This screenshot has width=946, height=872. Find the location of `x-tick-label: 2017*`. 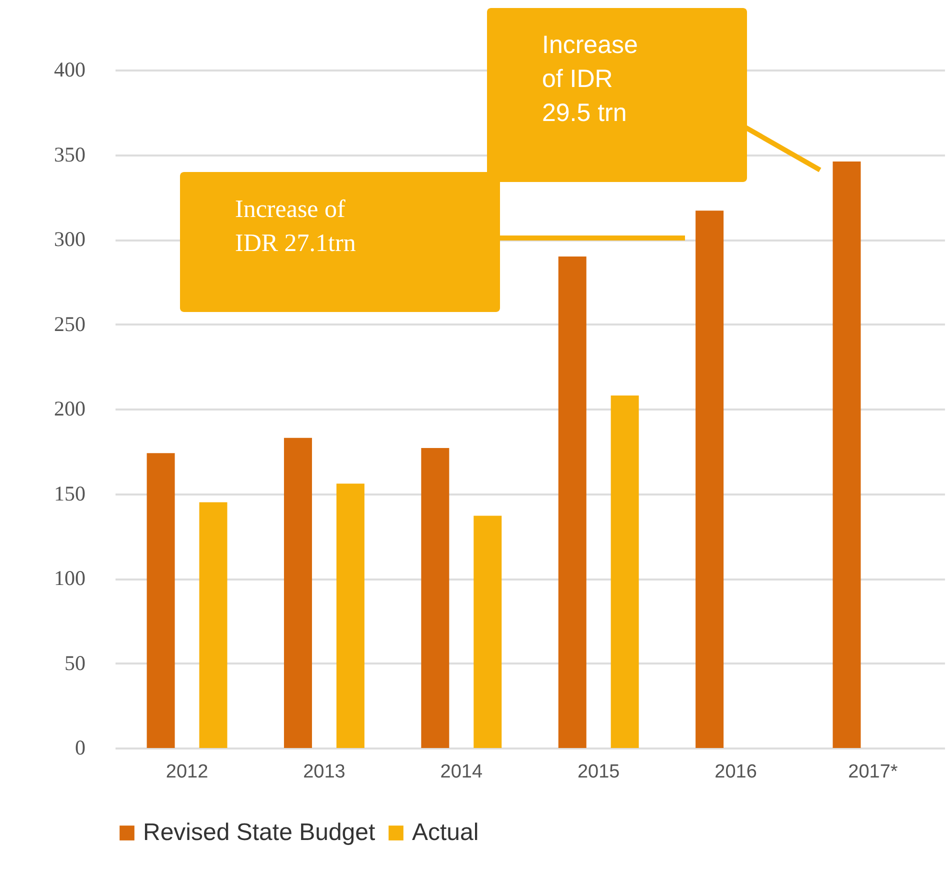

x-tick-label: 2017* is located at coordinates (873, 772).